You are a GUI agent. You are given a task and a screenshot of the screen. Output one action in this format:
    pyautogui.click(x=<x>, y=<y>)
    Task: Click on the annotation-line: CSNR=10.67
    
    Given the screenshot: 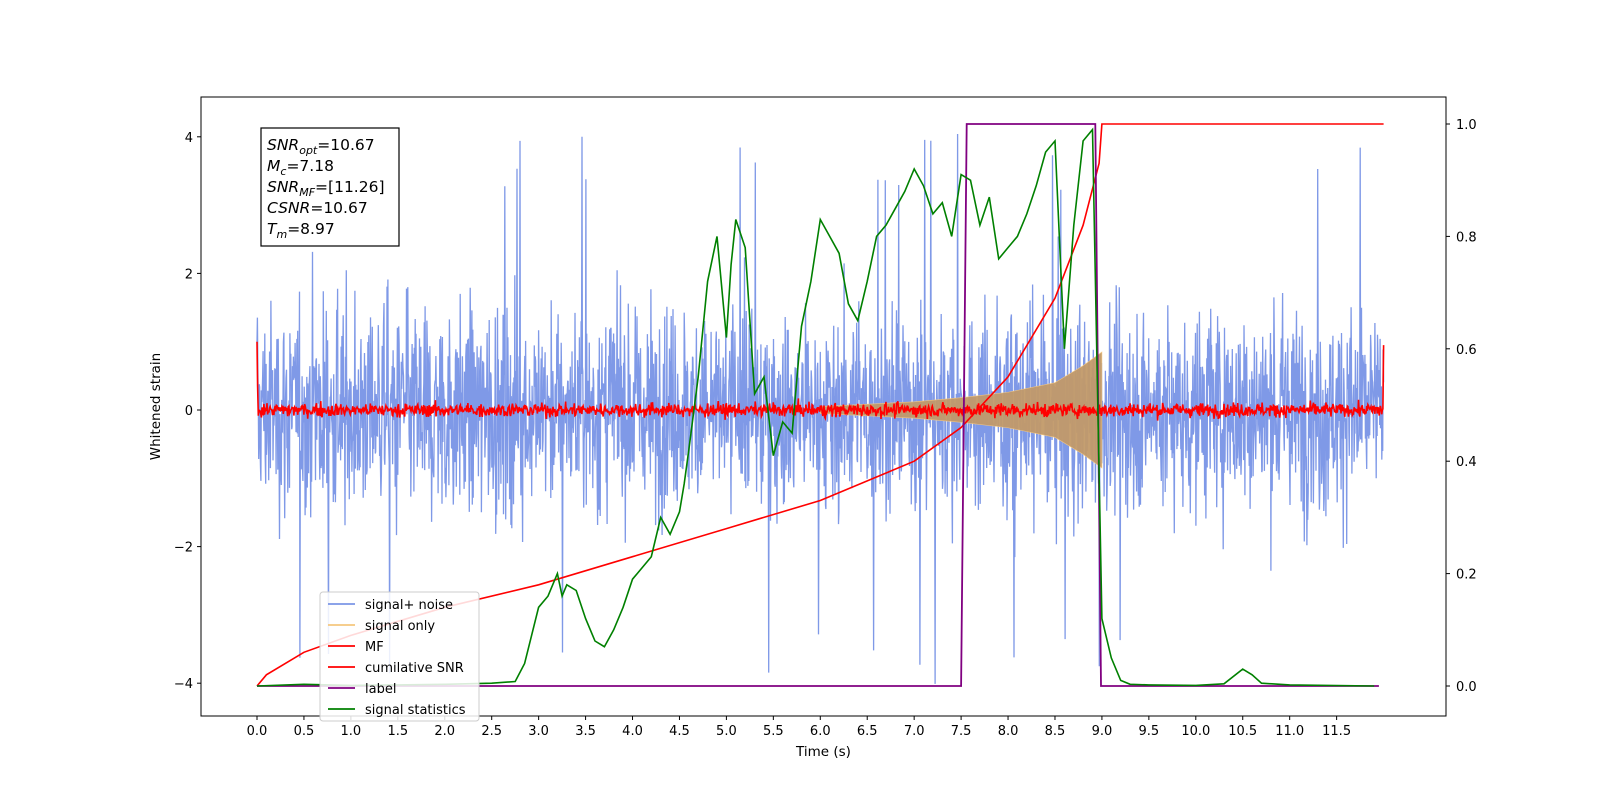 What is the action you would take?
    pyautogui.click(x=317, y=208)
    